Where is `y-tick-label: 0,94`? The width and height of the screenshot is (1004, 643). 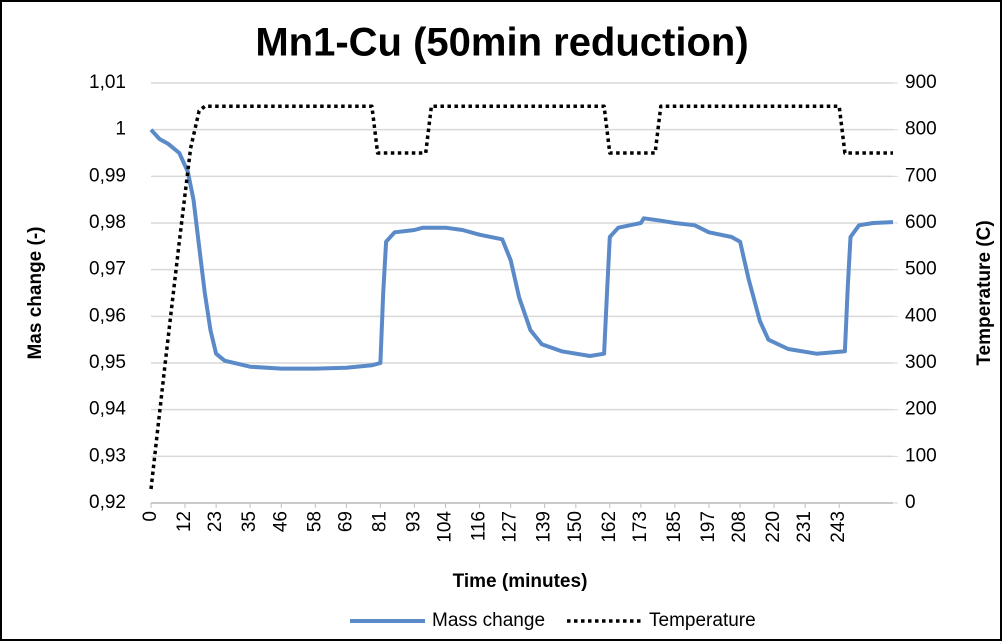 y-tick-label: 0,94 is located at coordinates (107, 409).